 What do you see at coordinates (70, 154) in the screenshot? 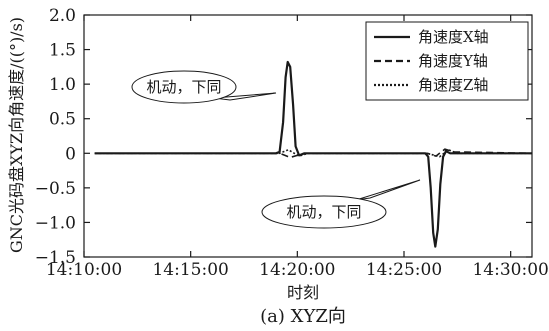
I see `y-tick-label: 0` at bounding box center [70, 154].